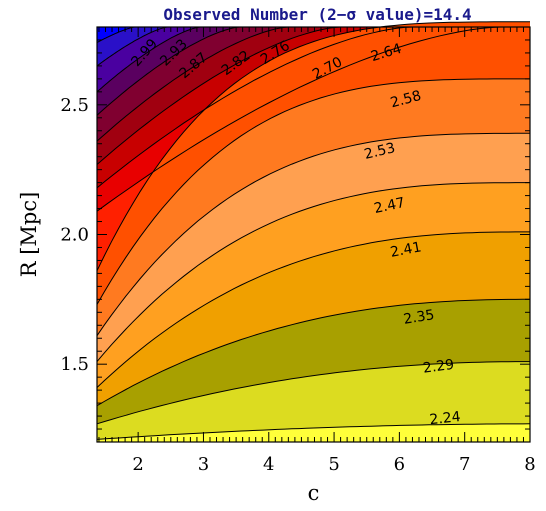  What do you see at coordinates (418, 317) in the screenshot?
I see `contour-label: 2.35` at bounding box center [418, 317].